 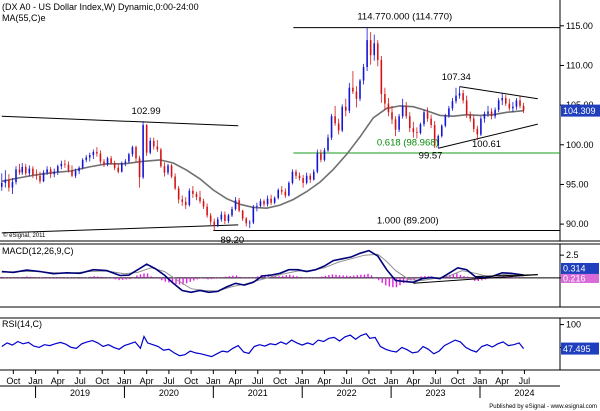 What do you see at coordinates (572, 255) in the screenshot?
I see `macd-tick-label: 2.5` at bounding box center [572, 255].